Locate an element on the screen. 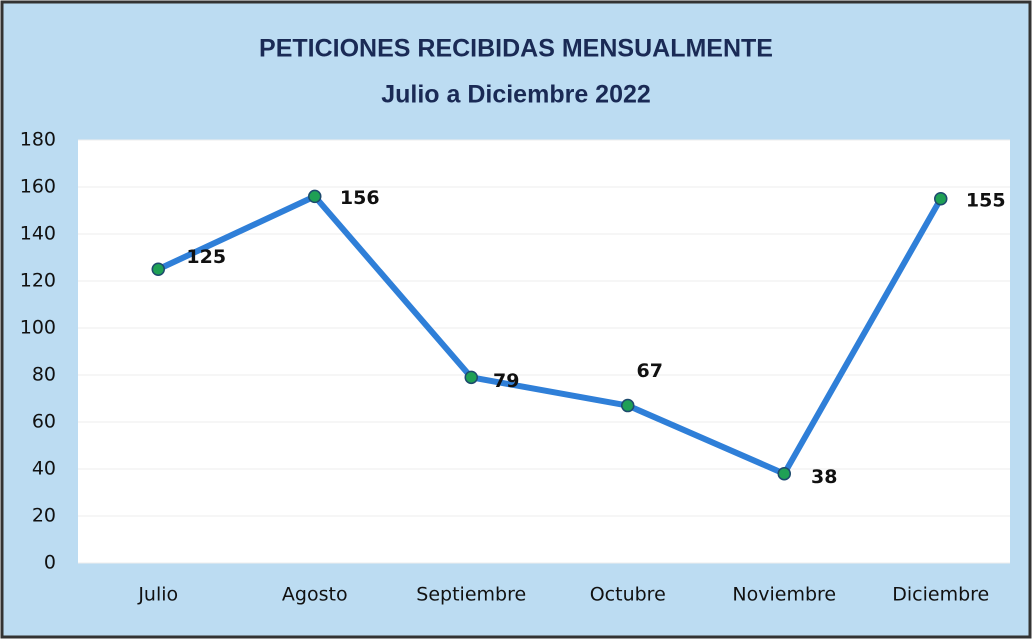 The width and height of the screenshot is (1032, 639). y-tick-label: 180 is located at coordinates (38, 140).